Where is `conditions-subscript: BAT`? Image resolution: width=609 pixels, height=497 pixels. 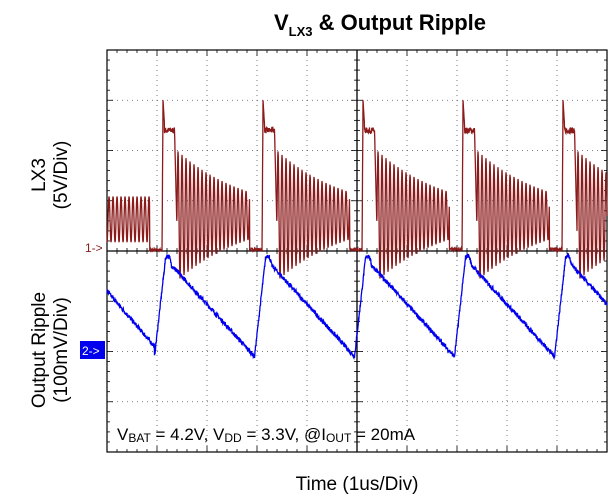
conditions-subscript: BAT is located at coordinates (139, 438).